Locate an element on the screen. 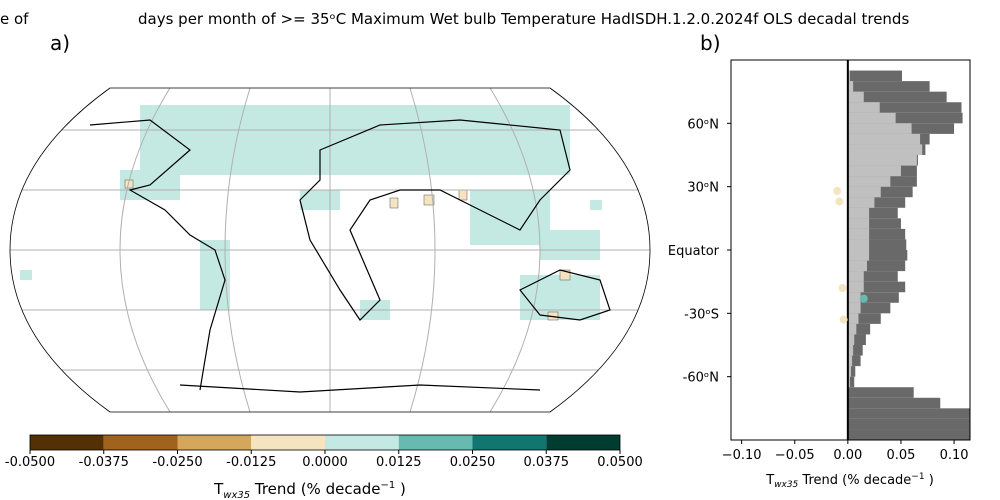 The image size is (1000, 500). y-tick-label: -60ᵒN is located at coordinates (701, 378).